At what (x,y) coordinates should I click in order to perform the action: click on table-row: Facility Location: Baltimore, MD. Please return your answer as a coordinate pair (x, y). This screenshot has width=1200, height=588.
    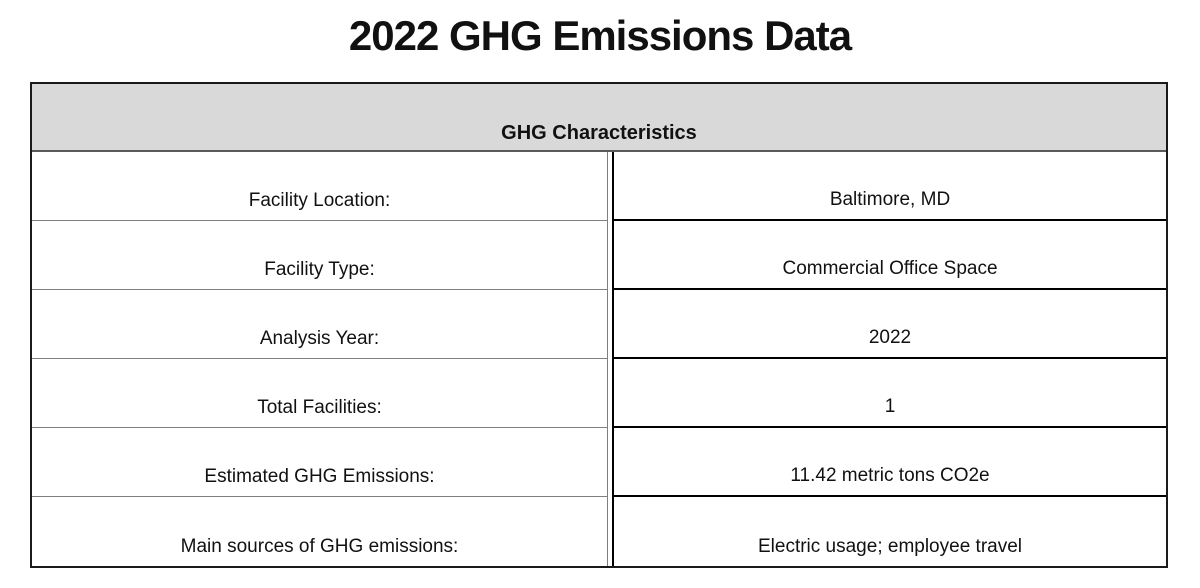
    Looking at the image, I should click on (599, 186).